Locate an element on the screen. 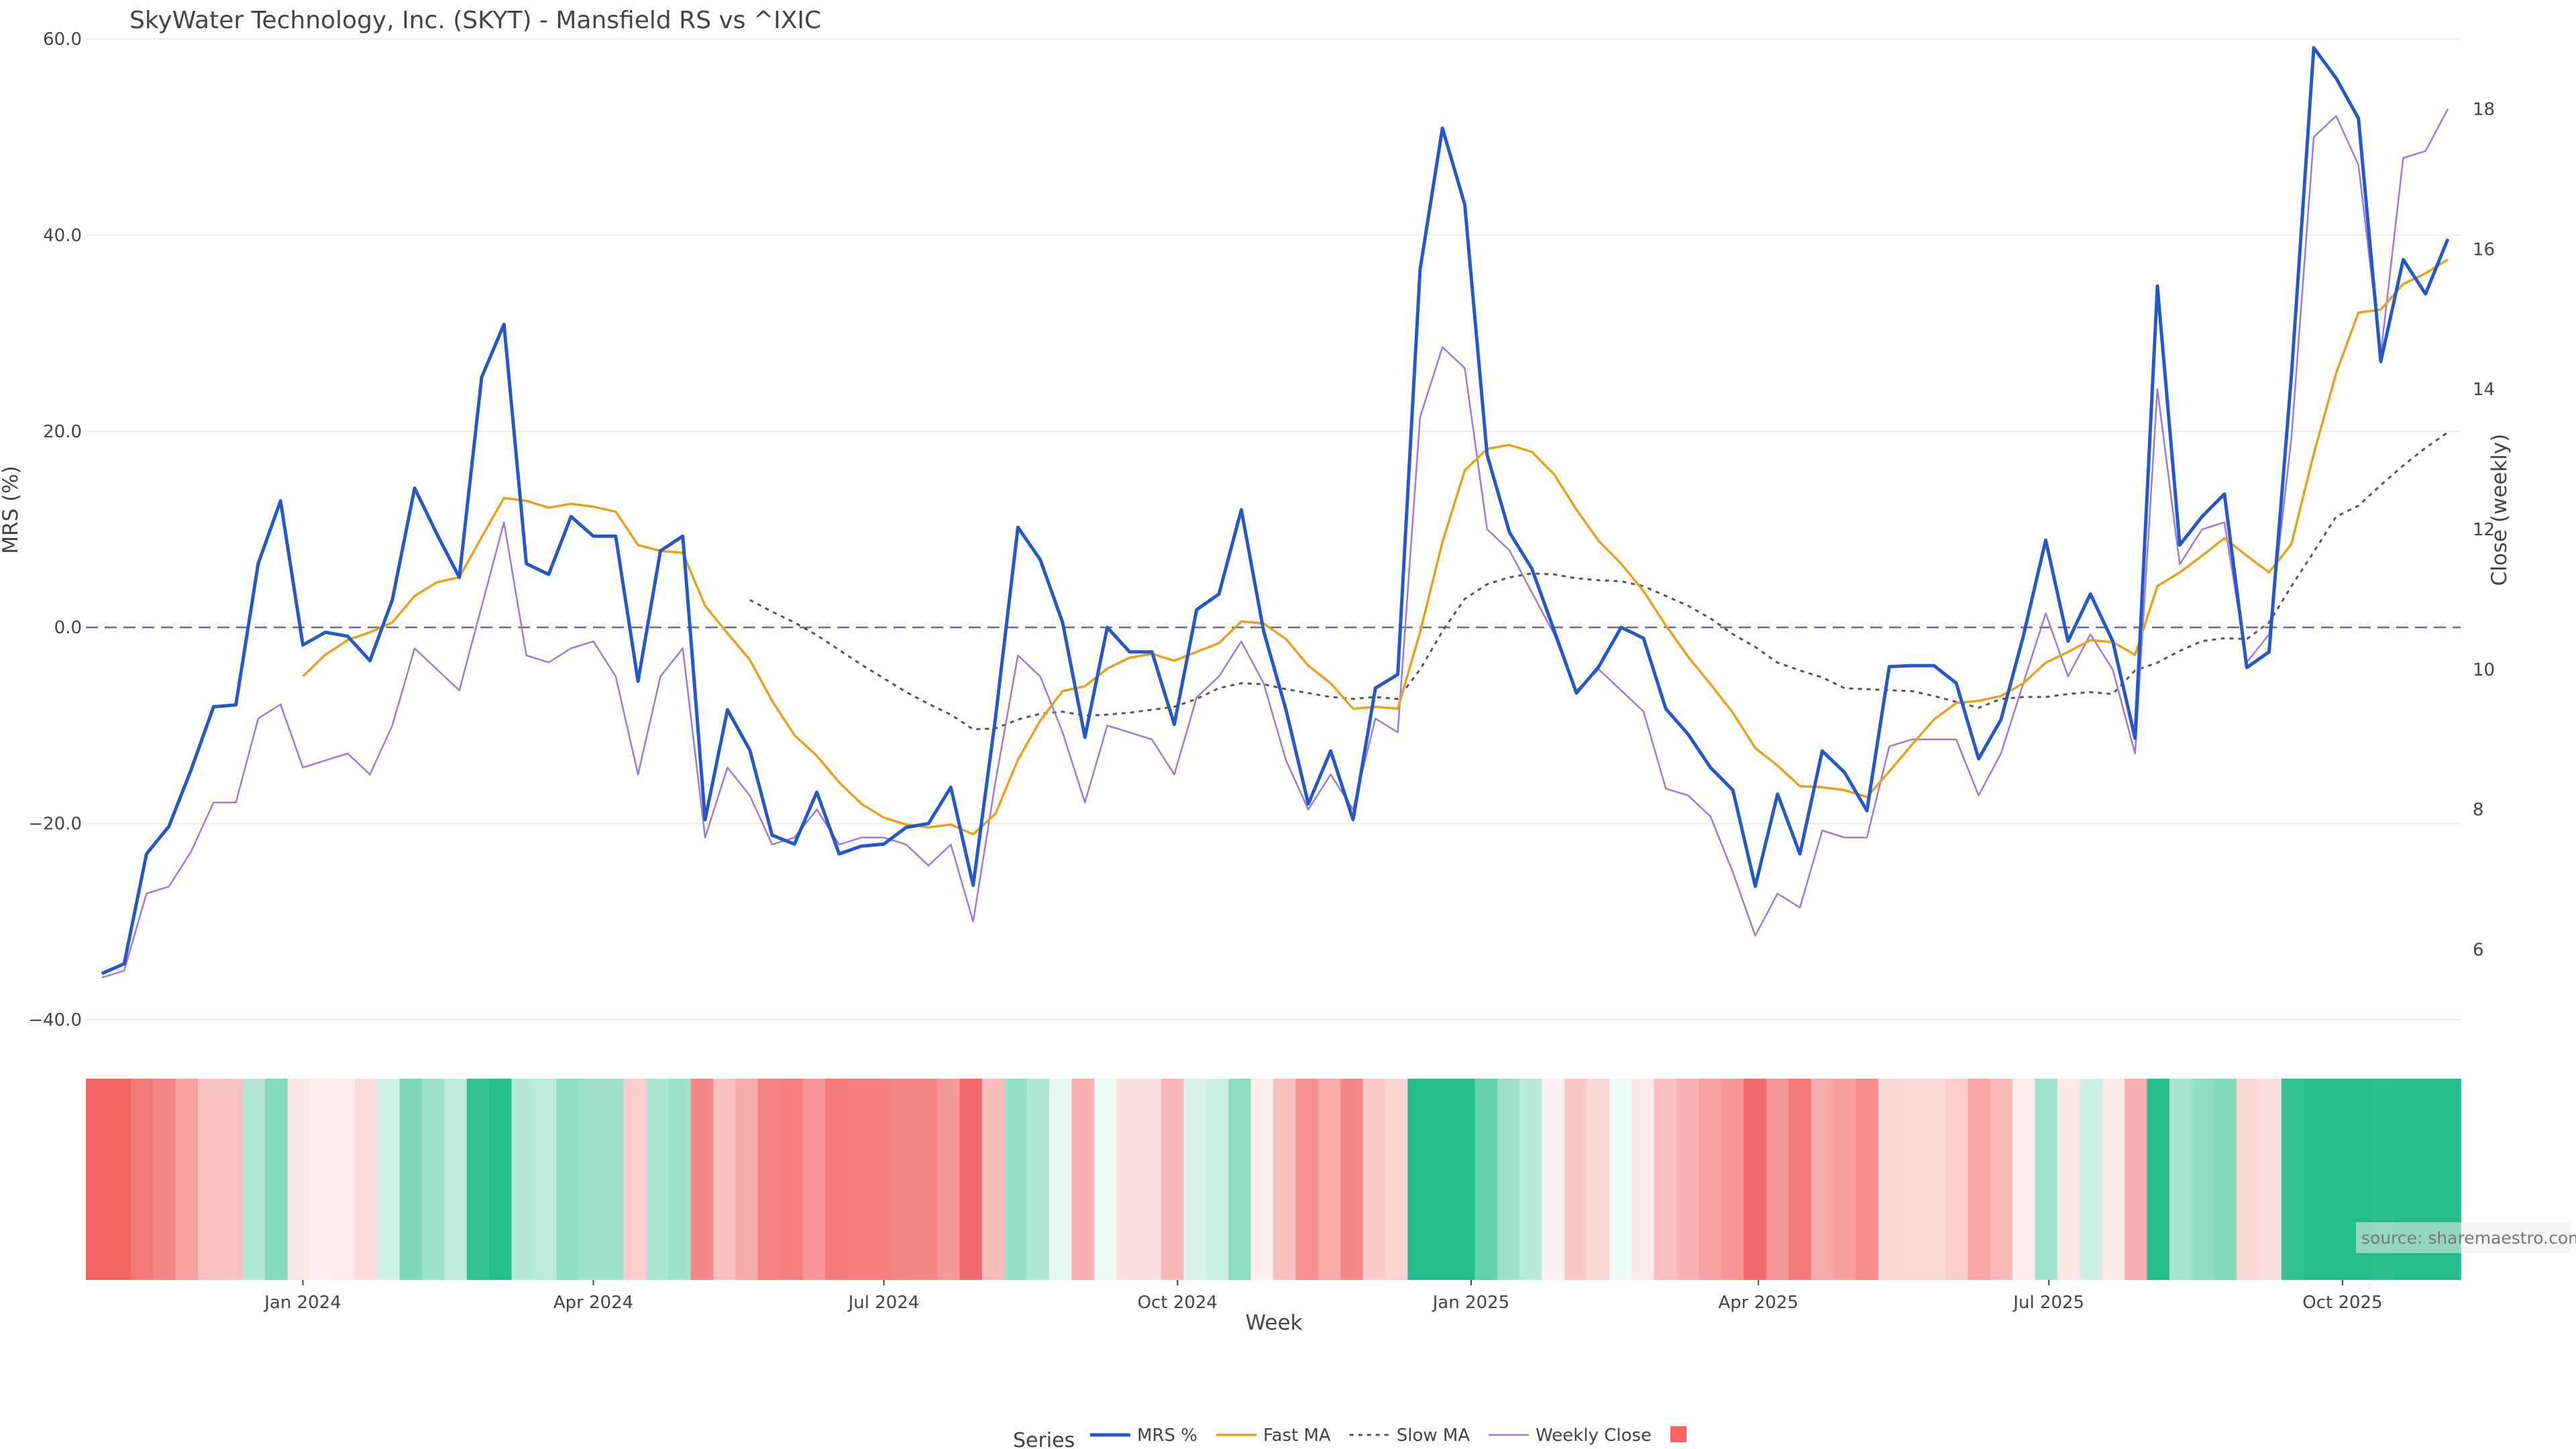  x-tick-label: Apr 2024 is located at coordinates (593, 1303).